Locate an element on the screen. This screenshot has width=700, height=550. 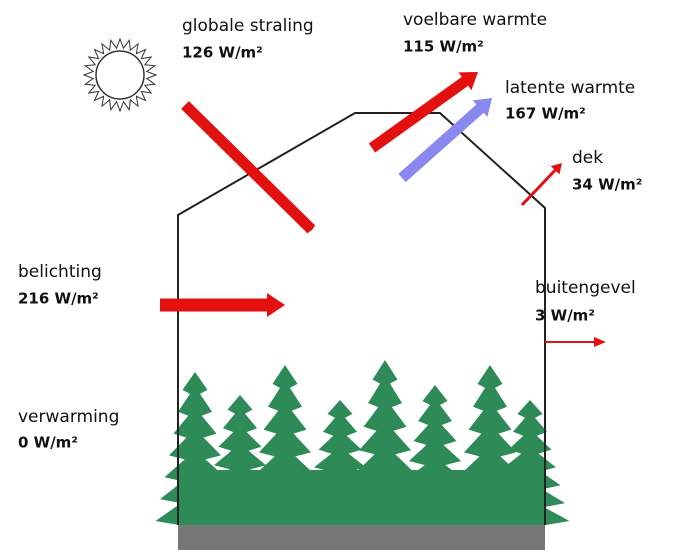
value: 115 W/m² is located at coordinates (443, 47).